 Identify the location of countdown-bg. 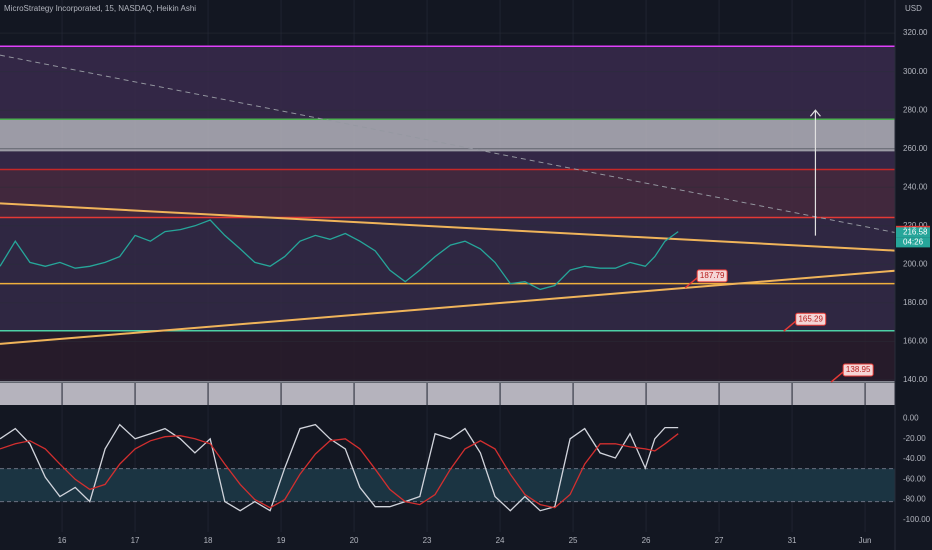
(913, 242).